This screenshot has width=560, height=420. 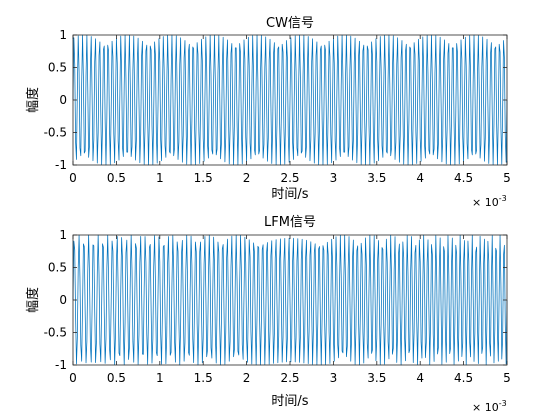 What do you see at coordinates (485, 407) in the screenshot?
I see `lfm-x-exponent-base: × 10` at bounding box center [485, 407].